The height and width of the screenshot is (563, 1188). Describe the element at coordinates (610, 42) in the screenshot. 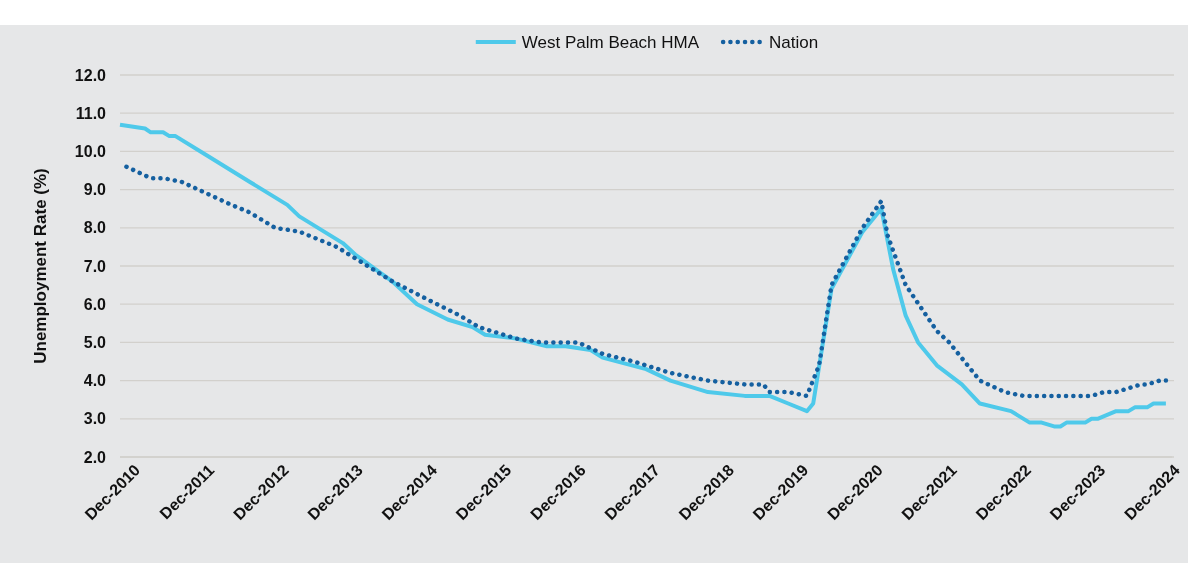

I see `legend-label: West Palm Beach HMA` at that location.